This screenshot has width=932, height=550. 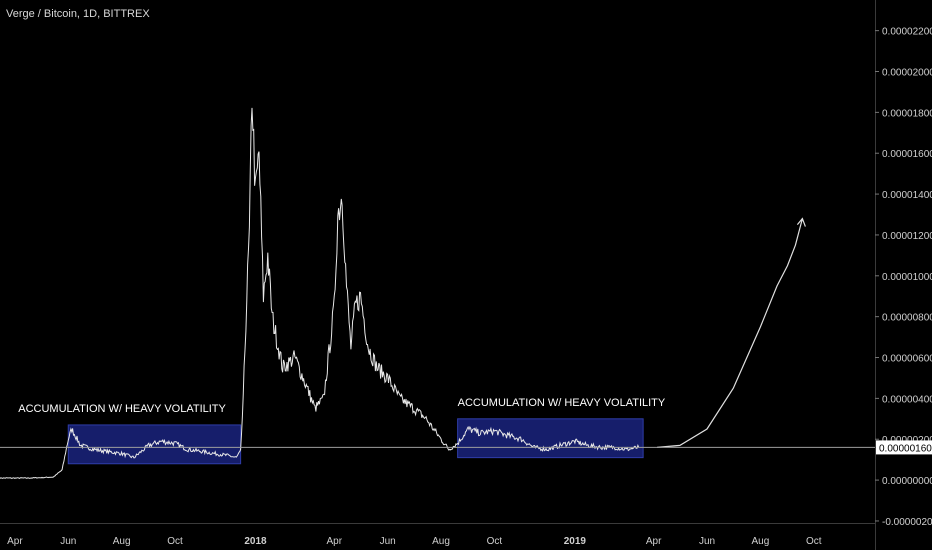 I want to click on y-tick-label: 0.00001200, so click(x=907, y=236).